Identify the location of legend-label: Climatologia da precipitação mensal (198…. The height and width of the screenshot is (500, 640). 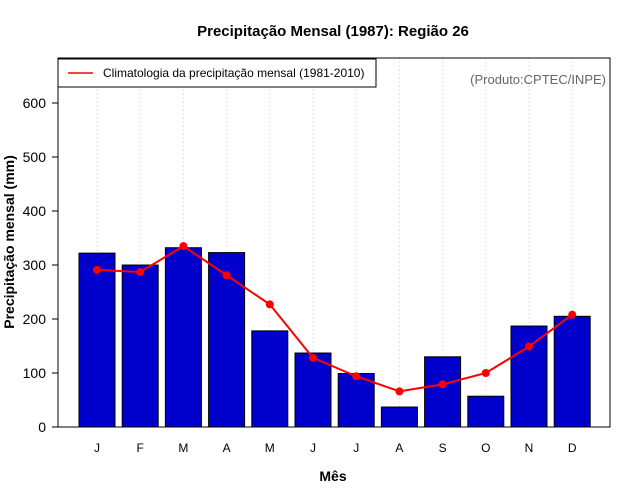
(233, 73).